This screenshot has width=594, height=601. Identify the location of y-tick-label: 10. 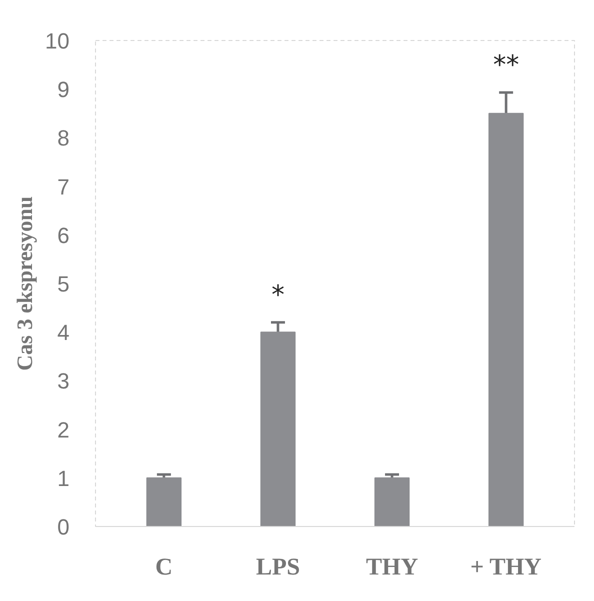
(57, 41).